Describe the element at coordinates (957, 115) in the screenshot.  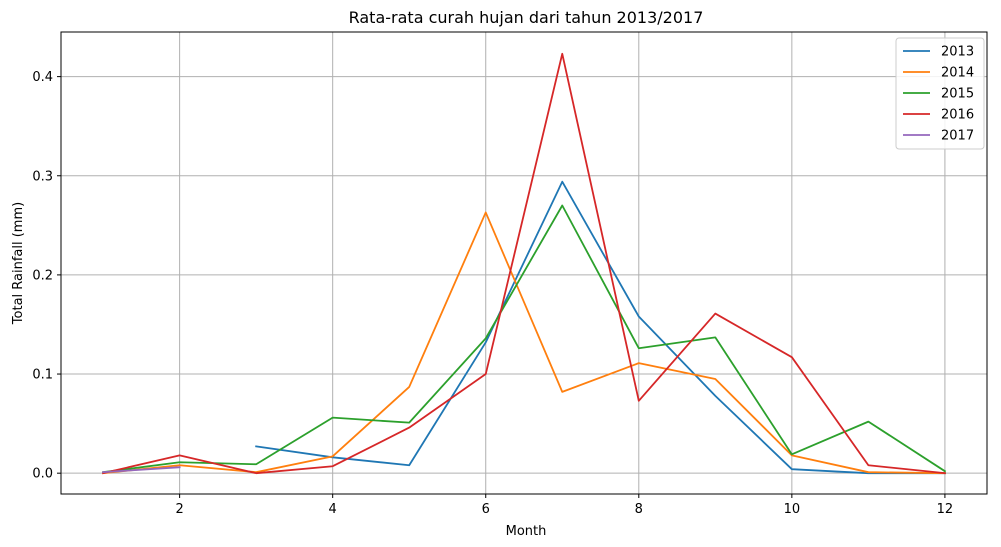
I see `legend-label-2016: 2016` at that location.